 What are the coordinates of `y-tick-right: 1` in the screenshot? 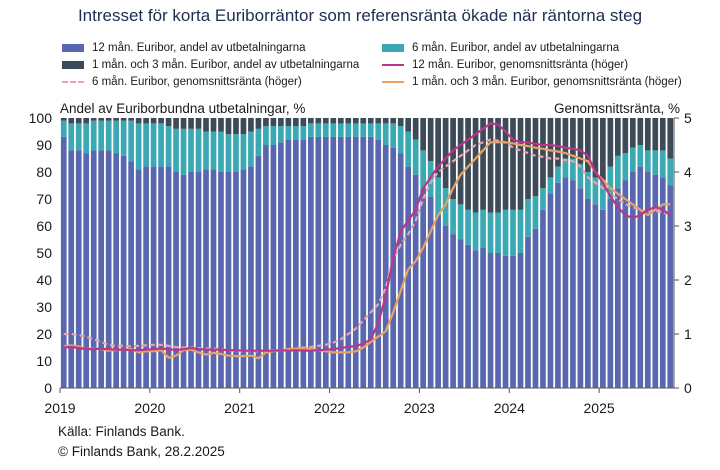 It's located at (688, 334).